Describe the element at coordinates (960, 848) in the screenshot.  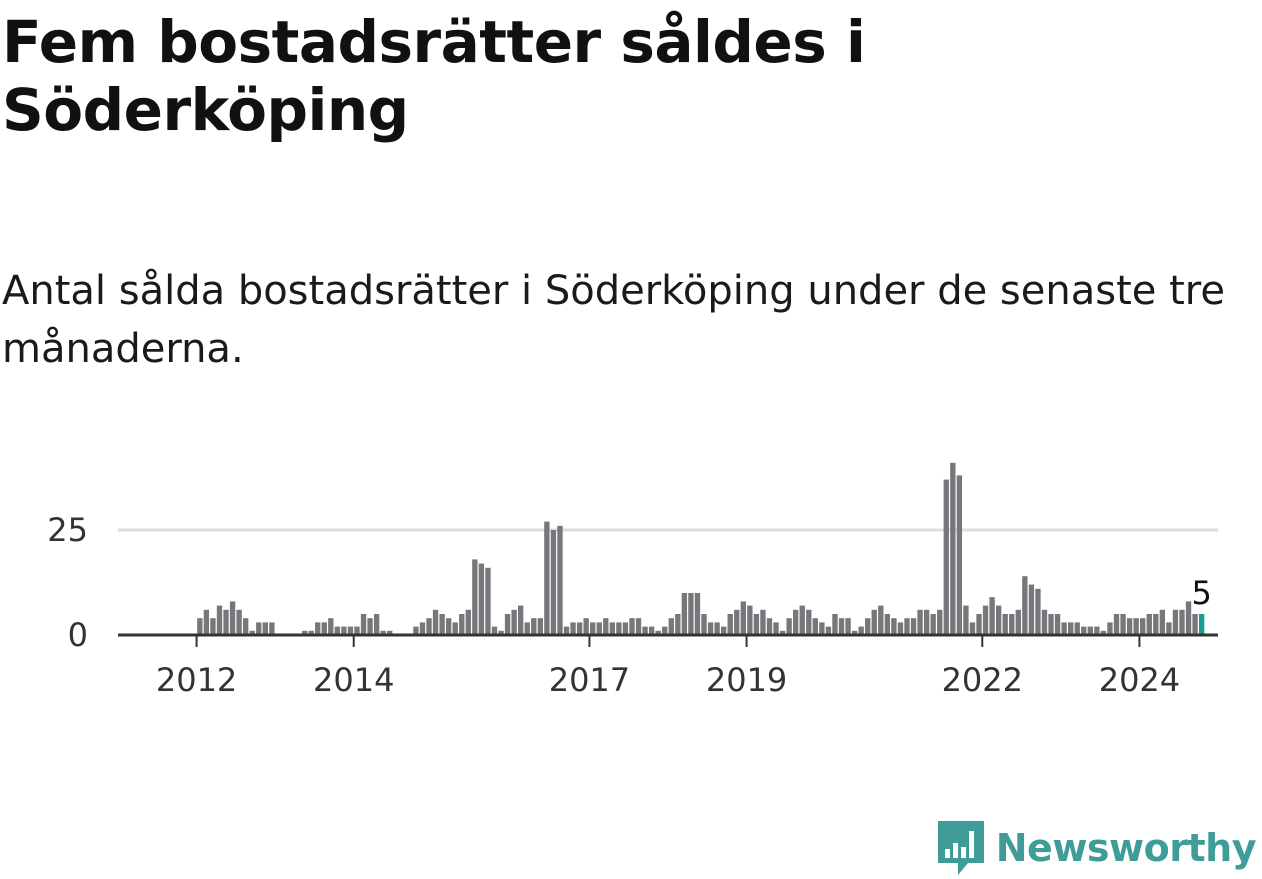
I see `newsworthy-logo-icon` at that location.